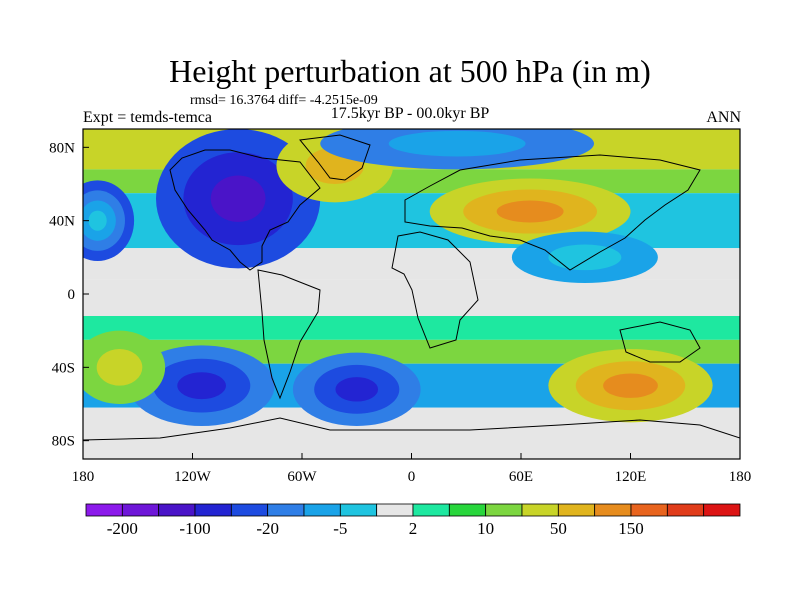 The width and height of the screenshot is (800, 600). Describe the element at coordinates (97, 220) in the screenshot. I see `field-region-north-pacific-low` at that location.